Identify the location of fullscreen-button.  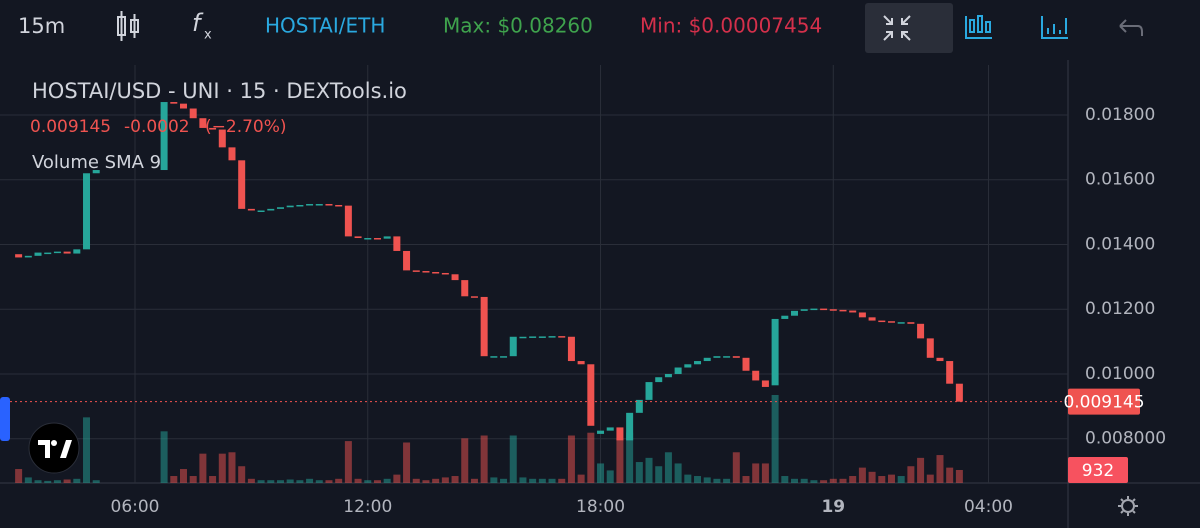
(909, 28).